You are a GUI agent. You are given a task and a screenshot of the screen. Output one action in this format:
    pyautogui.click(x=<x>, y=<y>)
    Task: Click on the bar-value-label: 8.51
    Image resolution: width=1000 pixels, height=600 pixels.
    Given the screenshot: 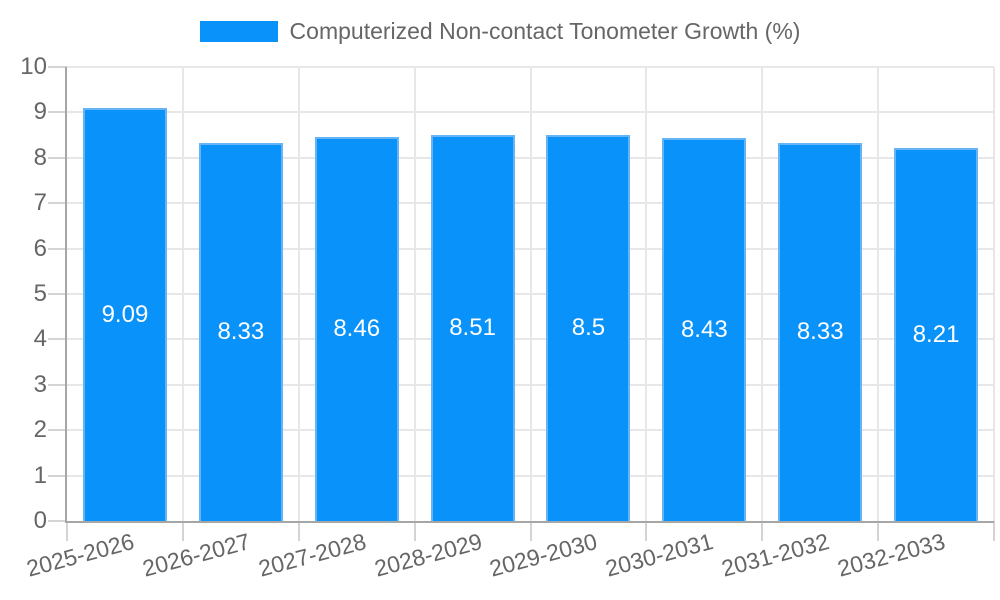 What is the action you would take?
    pyautogui.click(x=472, y=327)
    